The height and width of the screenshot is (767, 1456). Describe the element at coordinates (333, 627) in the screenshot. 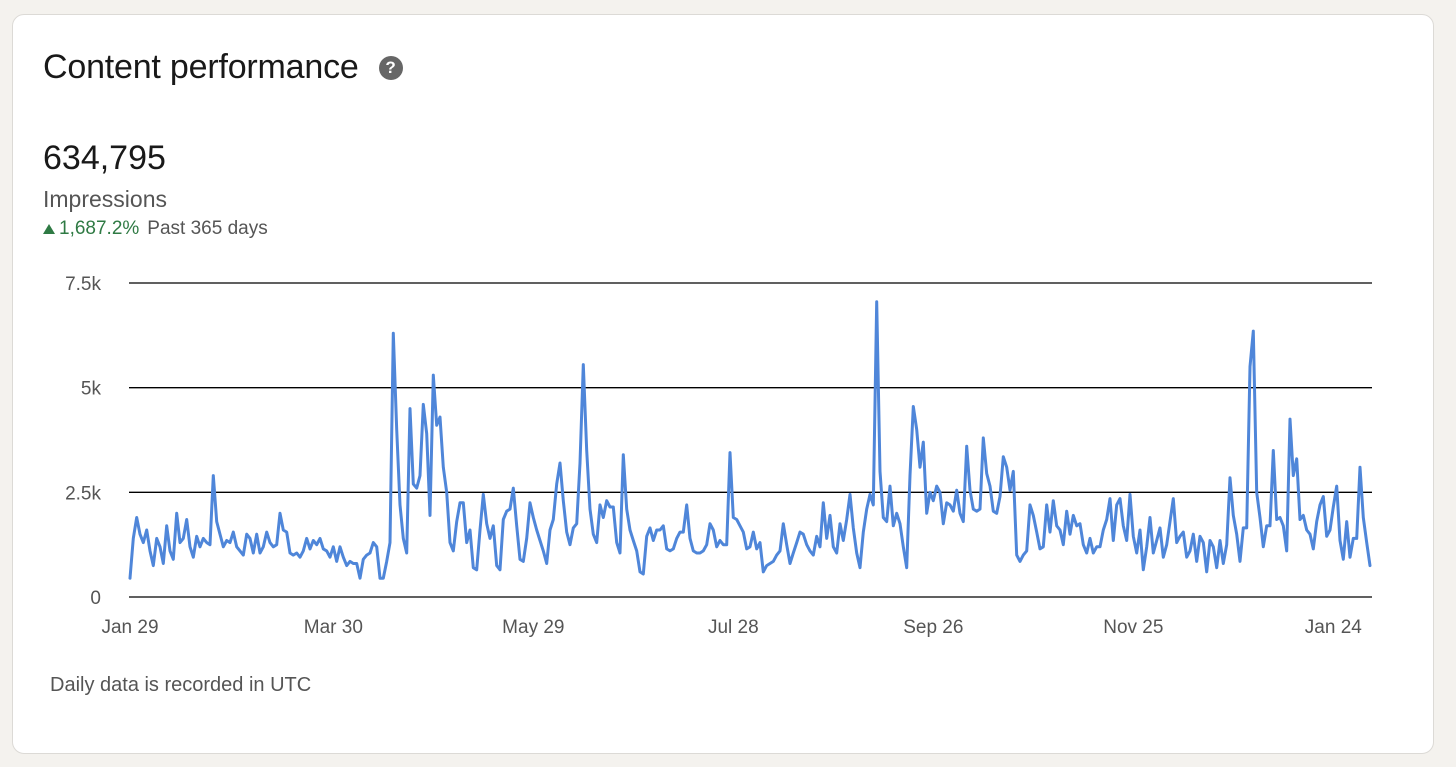

I see `x-tick-label: Mar 30` at that location.